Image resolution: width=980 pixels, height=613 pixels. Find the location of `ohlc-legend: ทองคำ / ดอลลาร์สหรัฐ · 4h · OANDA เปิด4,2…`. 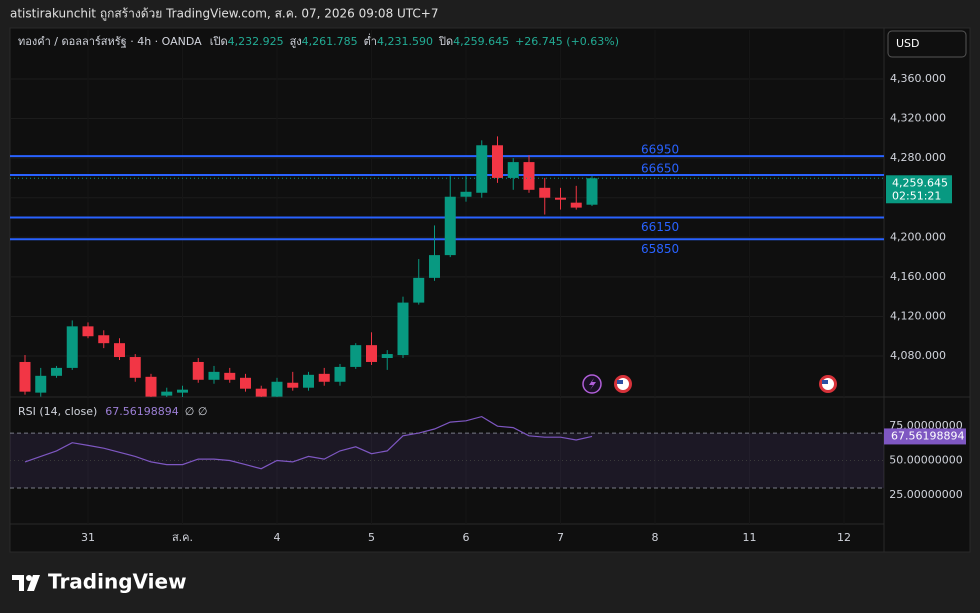

ohlc-legend: ทองคำ / ดอลลาร์สหรัฐ · 4h · OANDA เปิด4,2… is located at coordinates (318, 40).